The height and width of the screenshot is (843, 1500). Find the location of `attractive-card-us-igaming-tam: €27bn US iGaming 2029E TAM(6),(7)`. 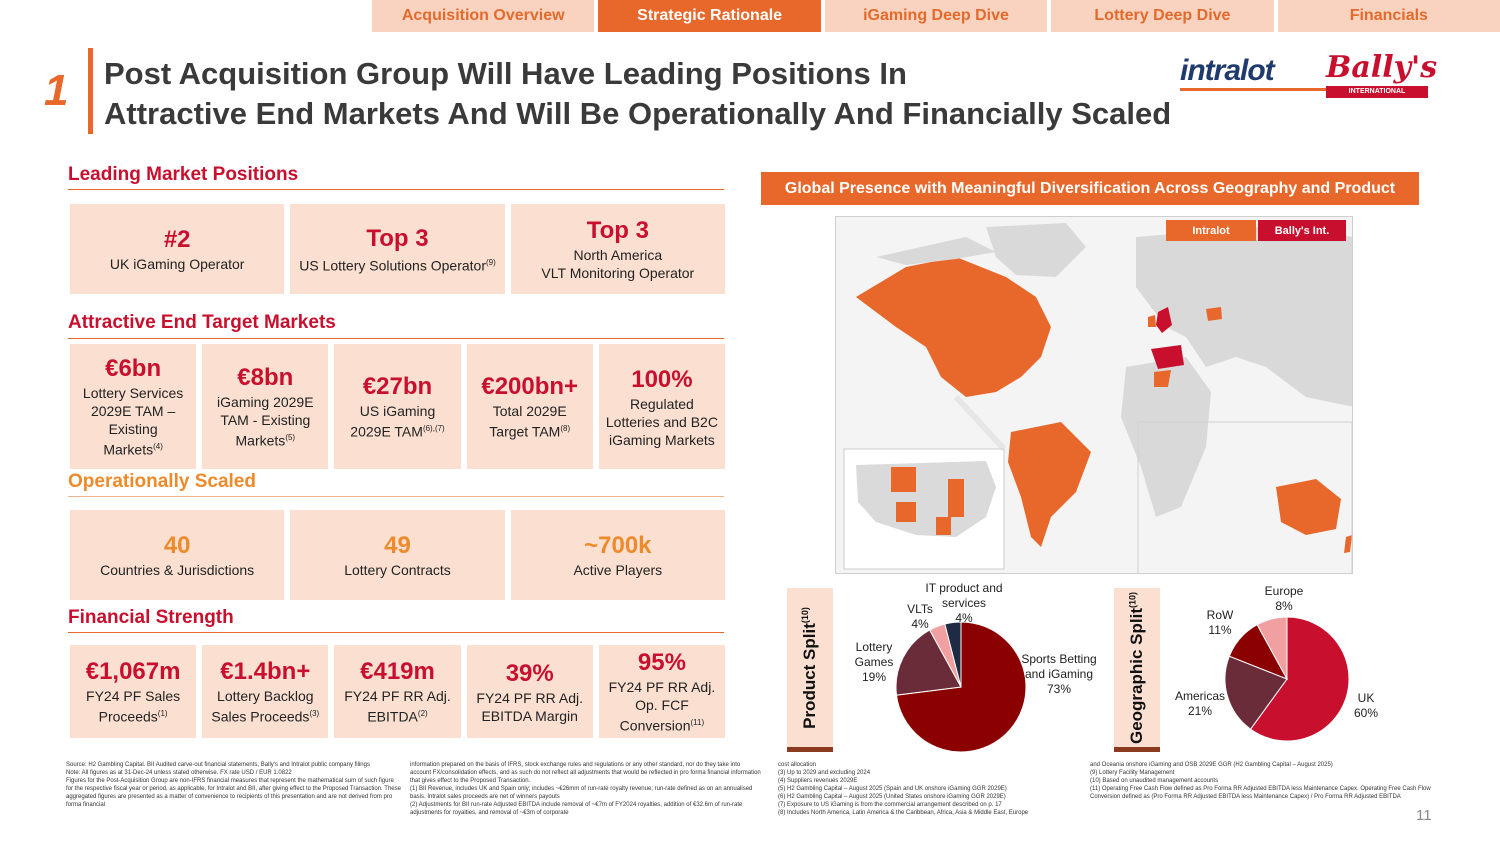

attractive-card-us-igaming-tam: €27bn US iGaming 2029E TAM(6),(7) is located at coordinates (397, 406).